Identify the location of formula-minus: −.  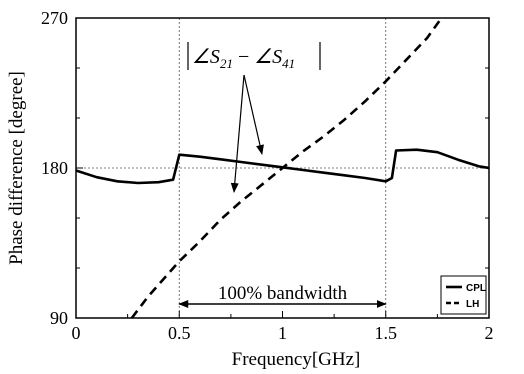
(243, 57).